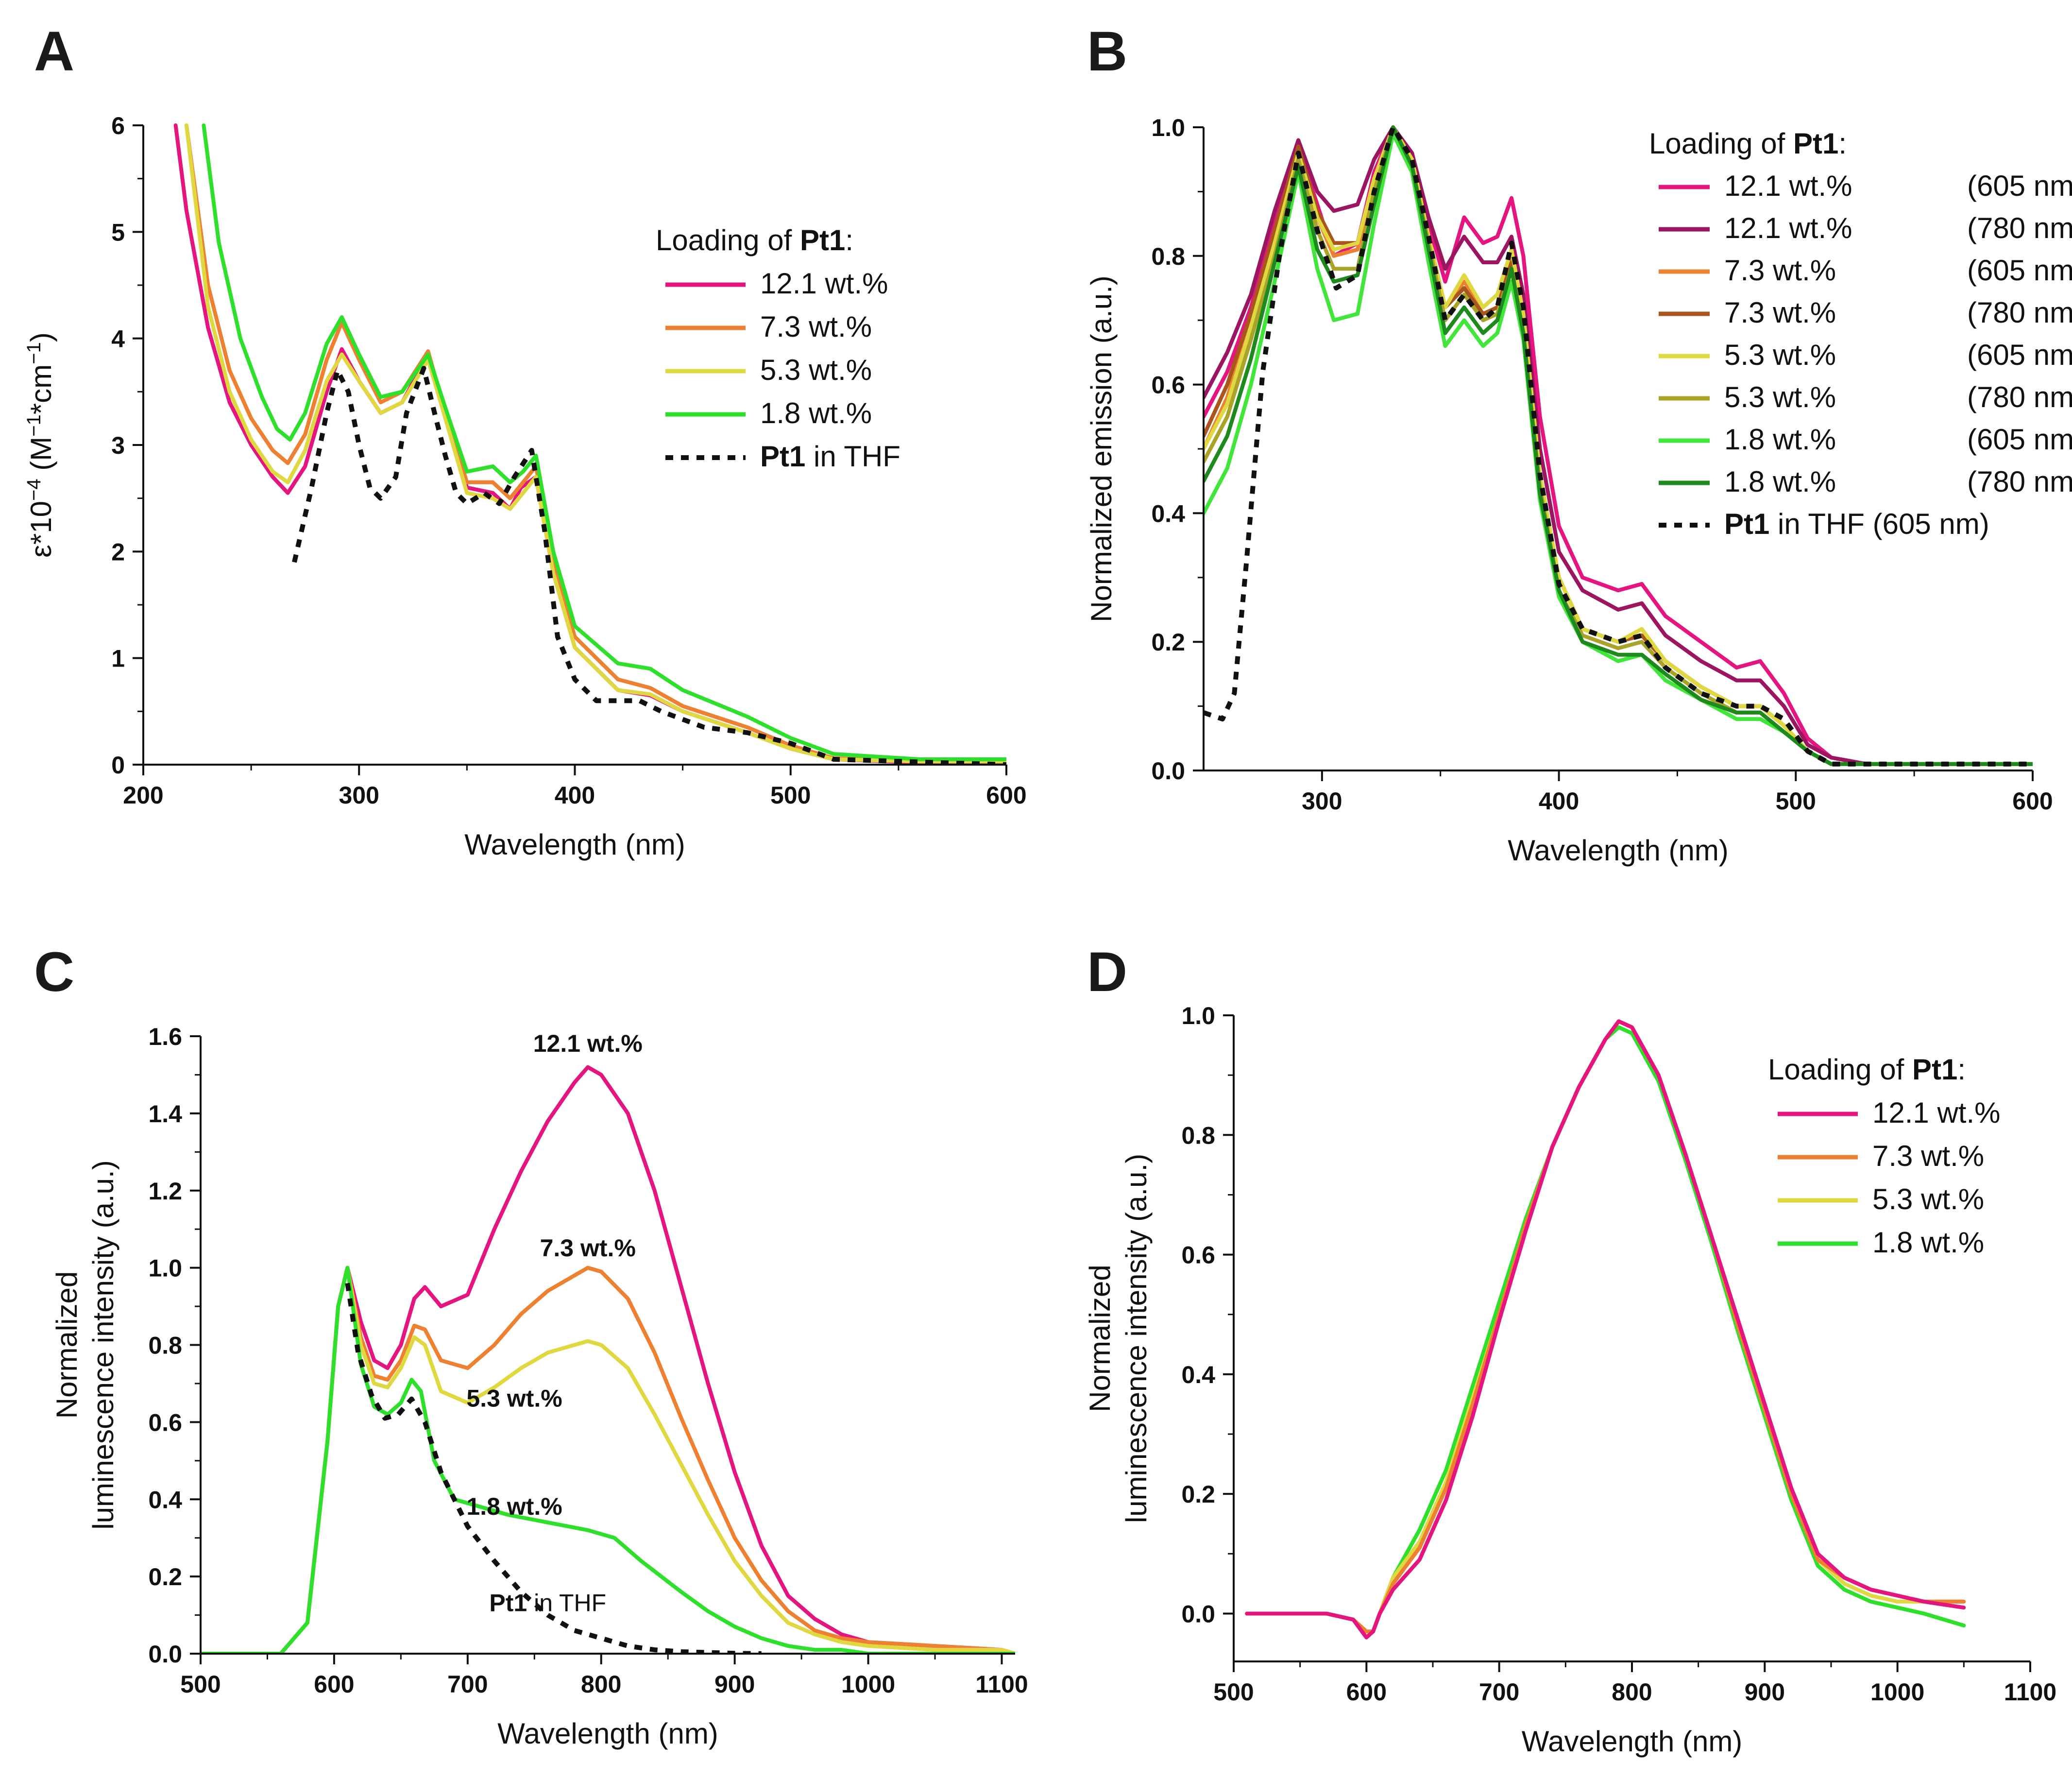 The image size is (2072, 1779). I want to click on y-tick-label: 6, so click(118, 125).